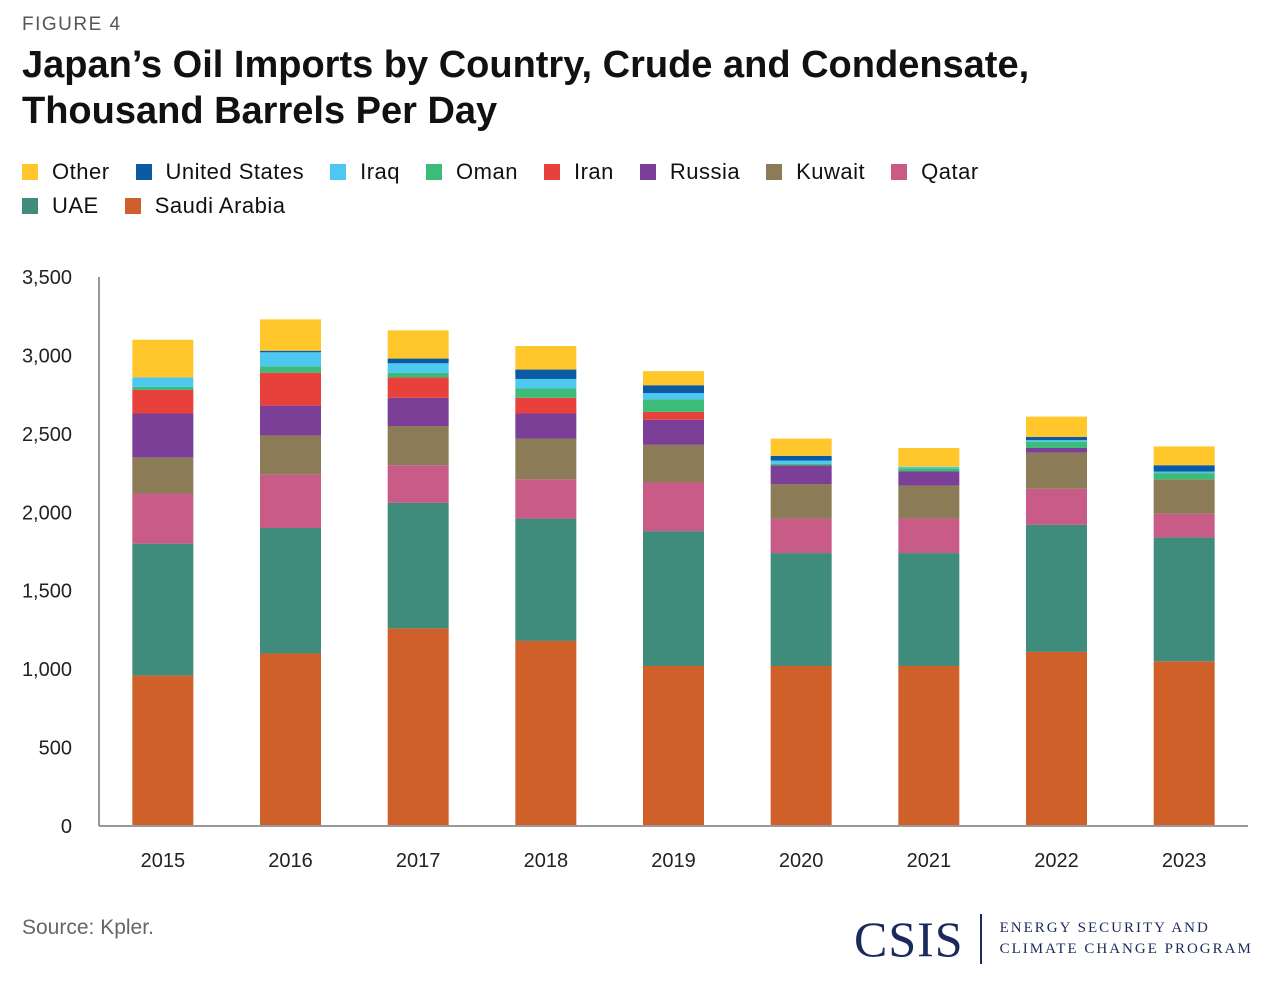  Describe the element at coordinates (487, 171) in the screenshot. I see `legend-label: Oman` at that location.